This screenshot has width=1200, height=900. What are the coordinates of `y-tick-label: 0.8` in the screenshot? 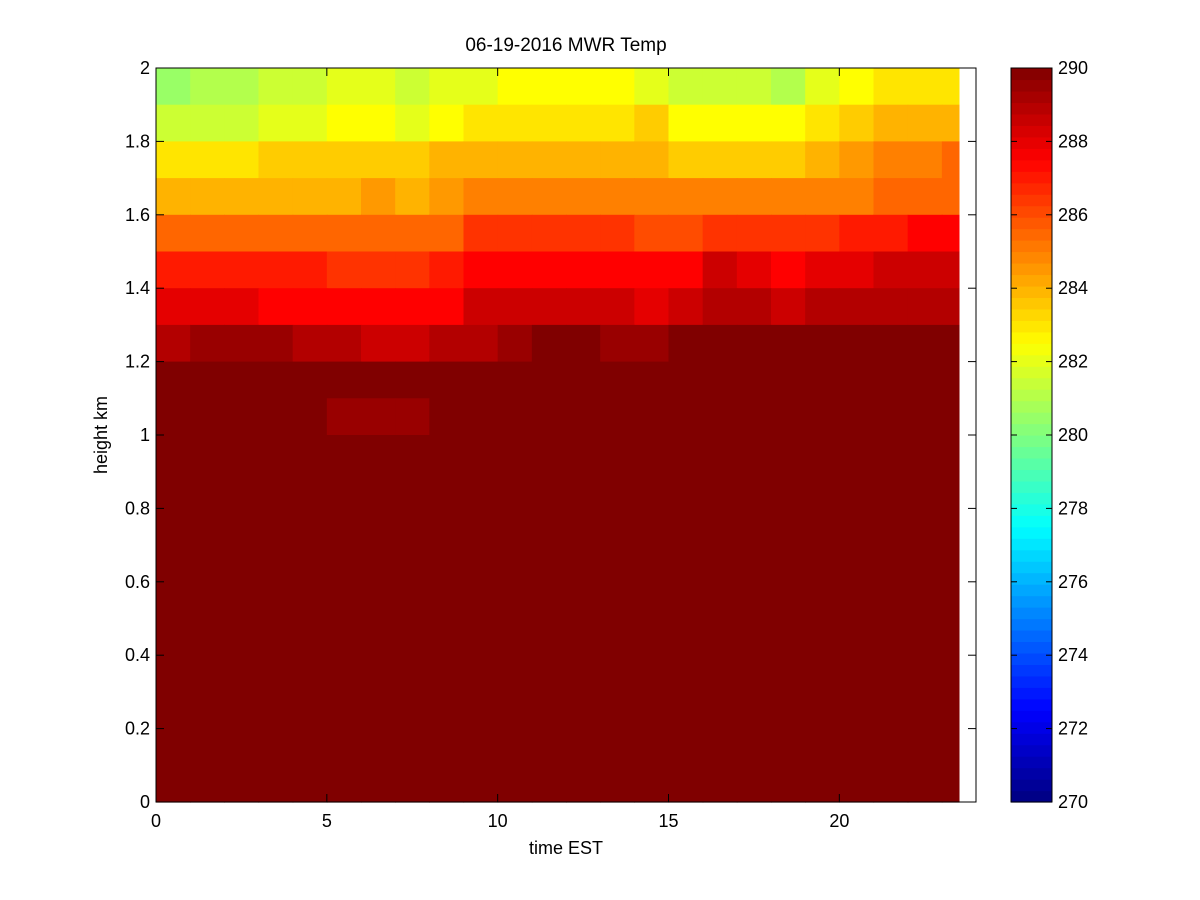 It's located at (137, 508).